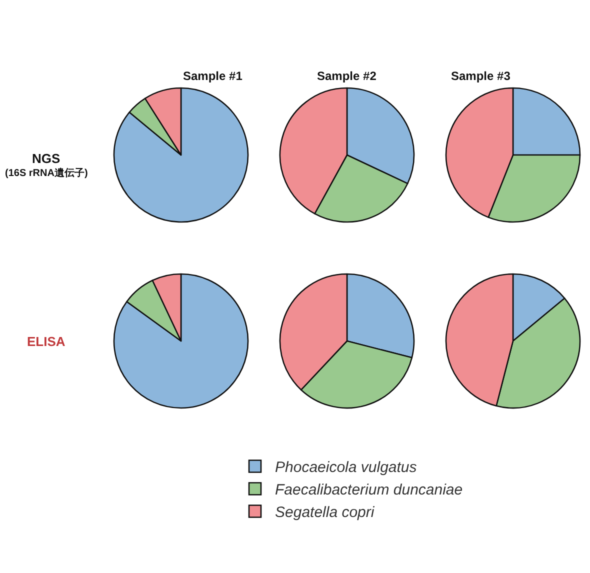 The height and width of the screenshot is (573, 590). What do you see at coordinates (213, 76) in the screenshot?
I see `chart-title: Sample #1` at bounding box center [213, 76].